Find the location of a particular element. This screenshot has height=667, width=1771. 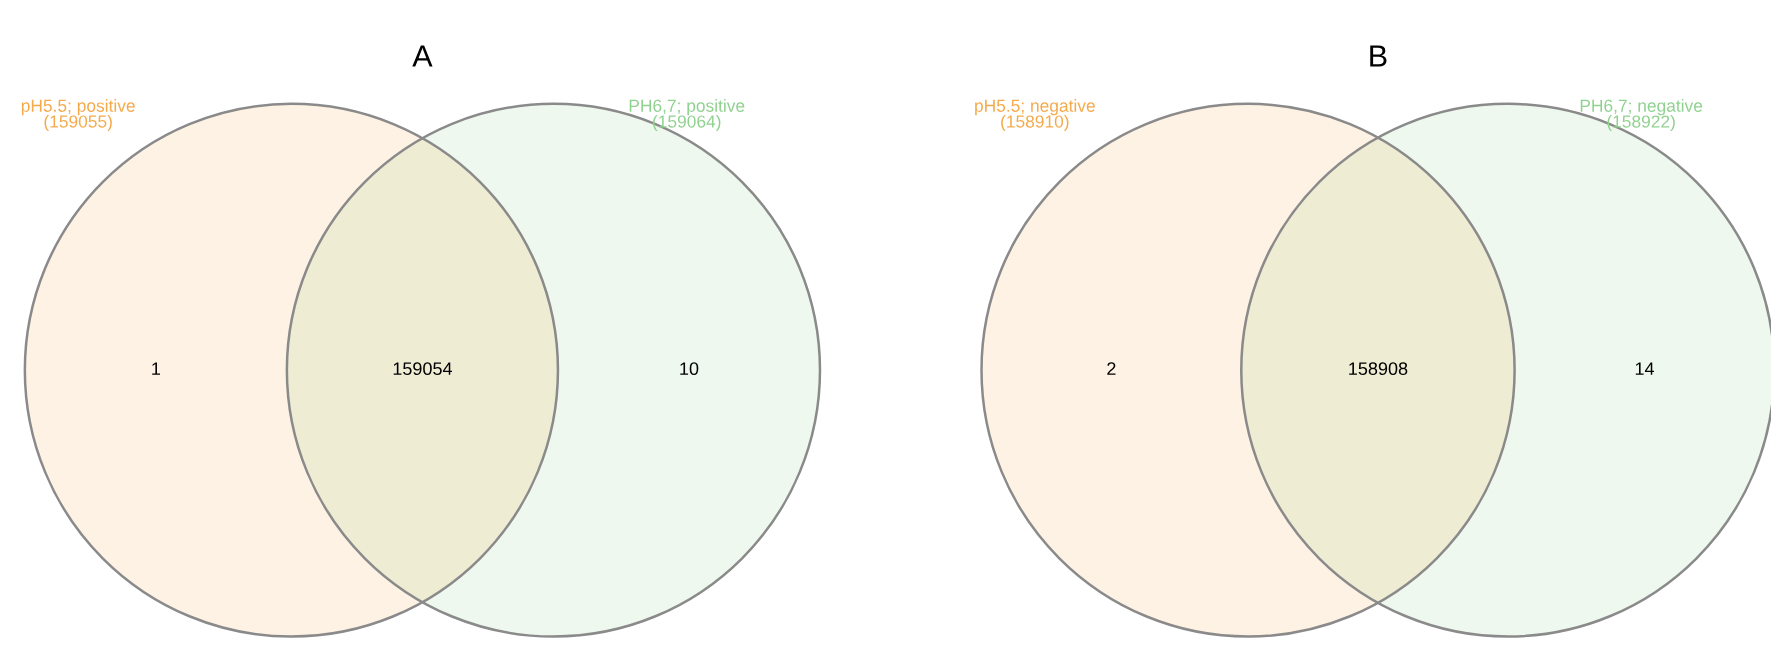

text: (159064) is located at coordinates (687, 123).